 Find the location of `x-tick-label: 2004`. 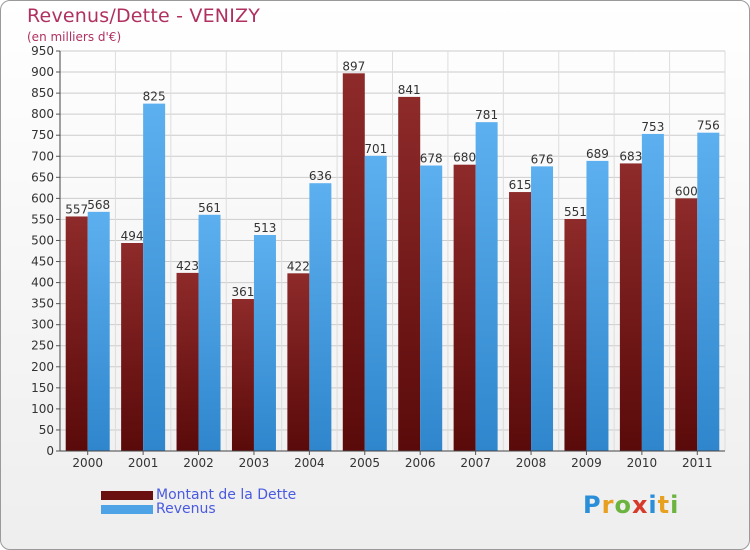

x-tick-label: 2004 is located at coordinates (309, 463).